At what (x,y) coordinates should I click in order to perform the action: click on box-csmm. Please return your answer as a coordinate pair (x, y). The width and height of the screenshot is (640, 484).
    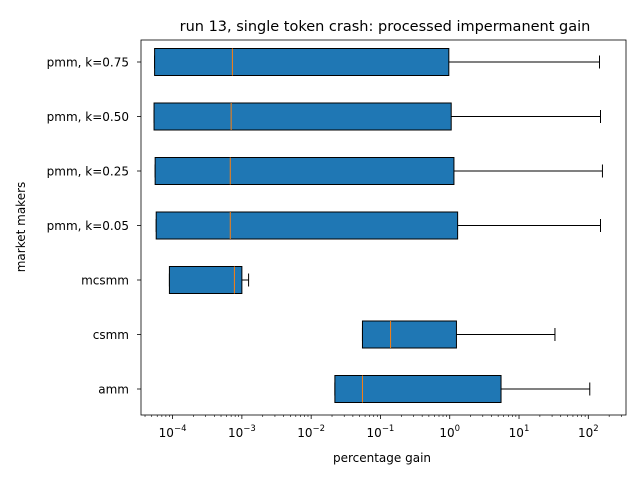
    Looking at the image, I should click on (409, 334).